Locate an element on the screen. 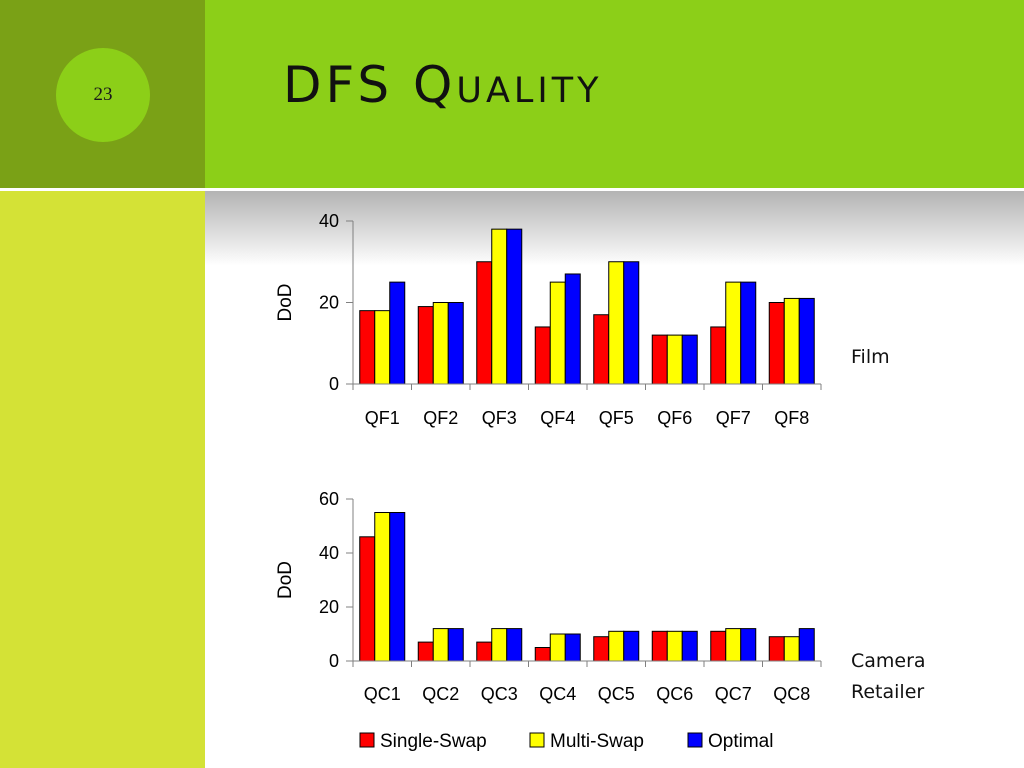 Image resolution: width=1024 pixels, height=768 pixels. bar-qc3-optimal is located at coordinates (514, 645).